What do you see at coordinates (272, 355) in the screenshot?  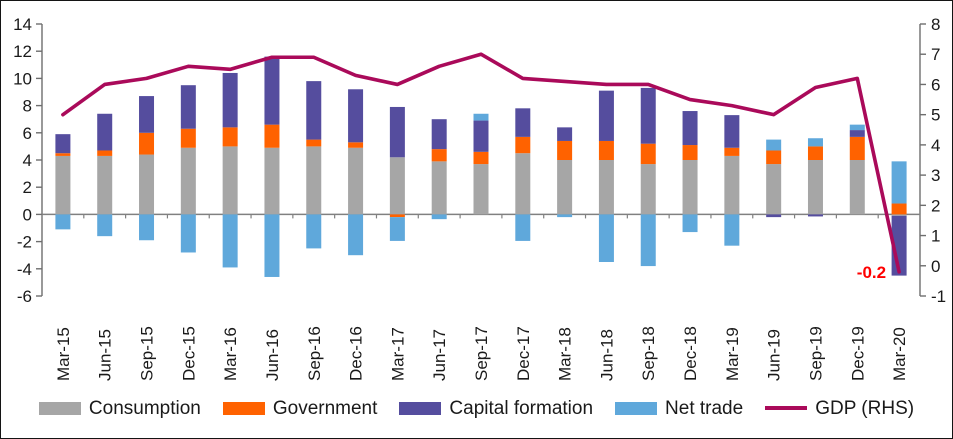 I see `x-axis-label: Jun-16` at bounding box center [272, 355].